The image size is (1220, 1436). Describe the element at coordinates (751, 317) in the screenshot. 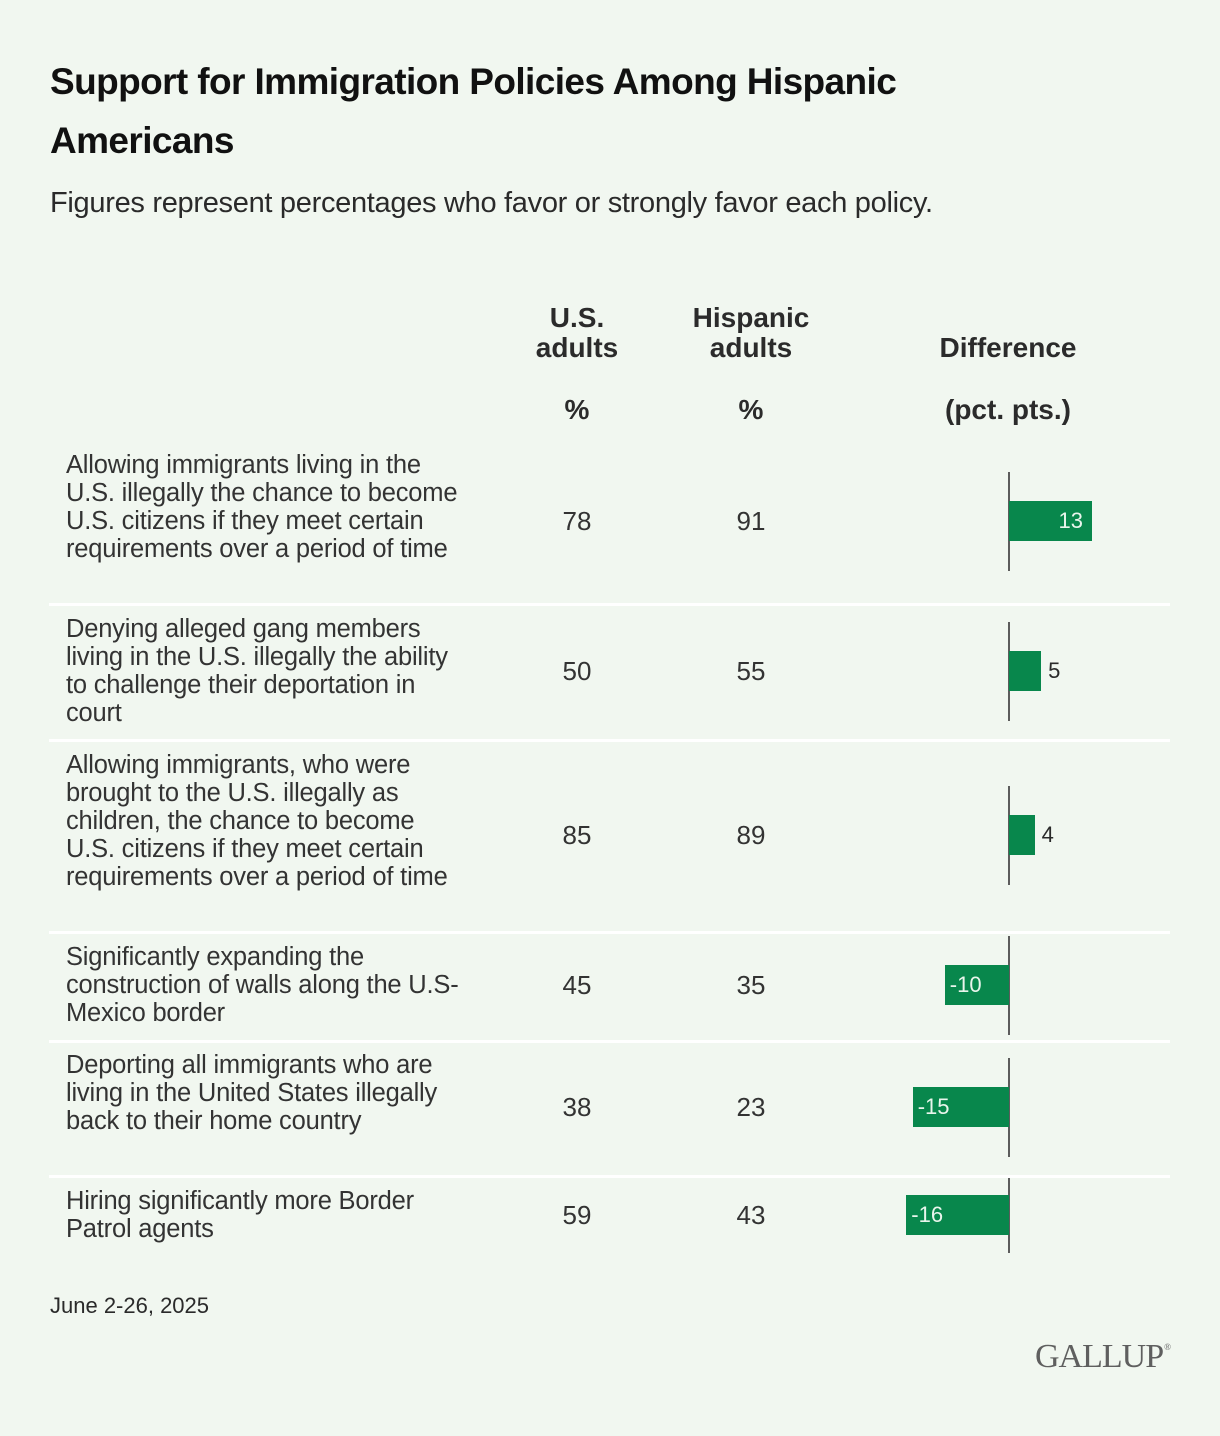

I see `column-header-hispanic-adults-line1: Hispanic` at that location.